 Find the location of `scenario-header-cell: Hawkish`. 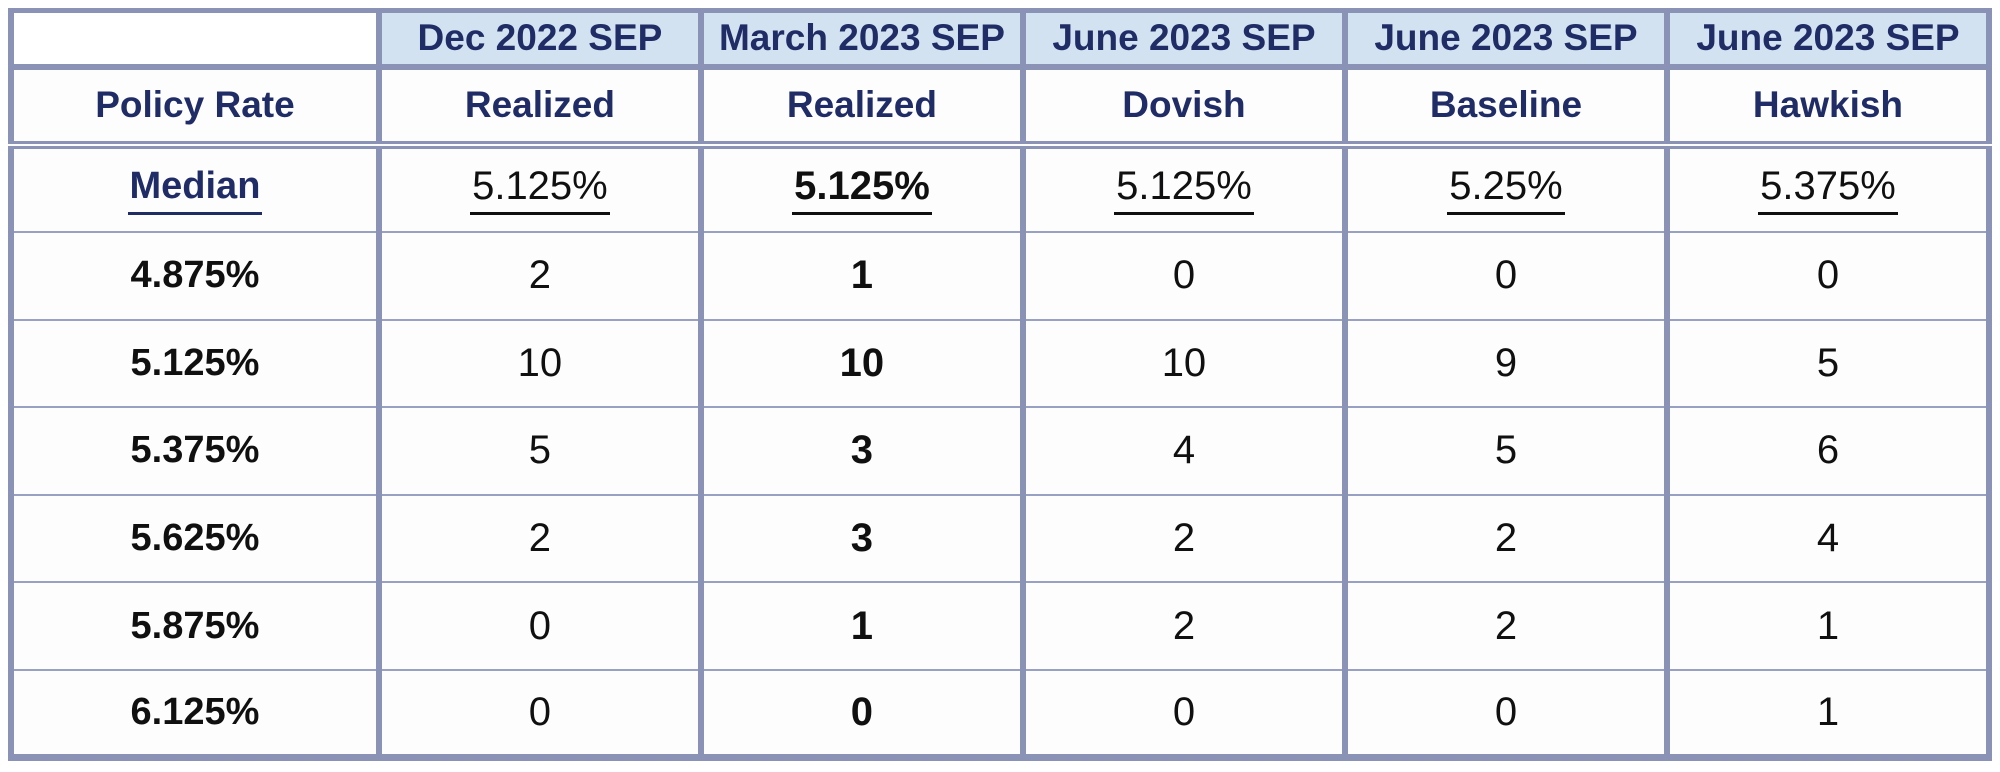

scenario-header-cell: Hawkish is located at coordinates (1828, 107).